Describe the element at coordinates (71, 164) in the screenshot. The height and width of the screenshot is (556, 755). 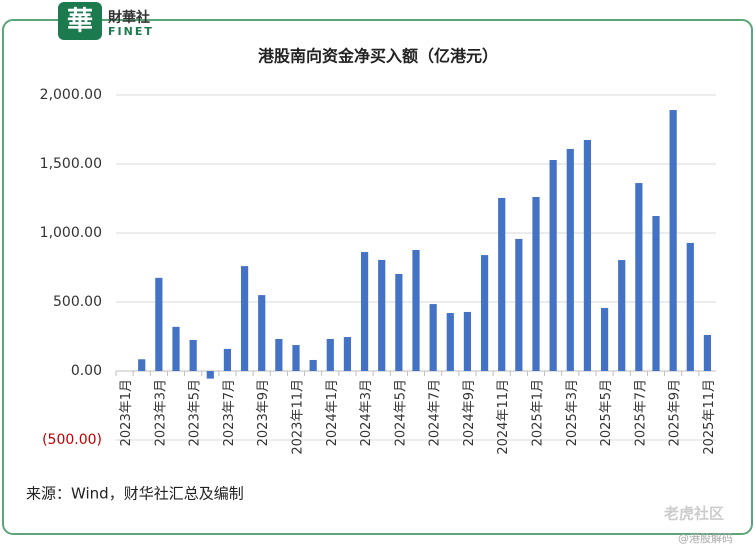
I see `y-tick-label: 1,500.00` at that location.